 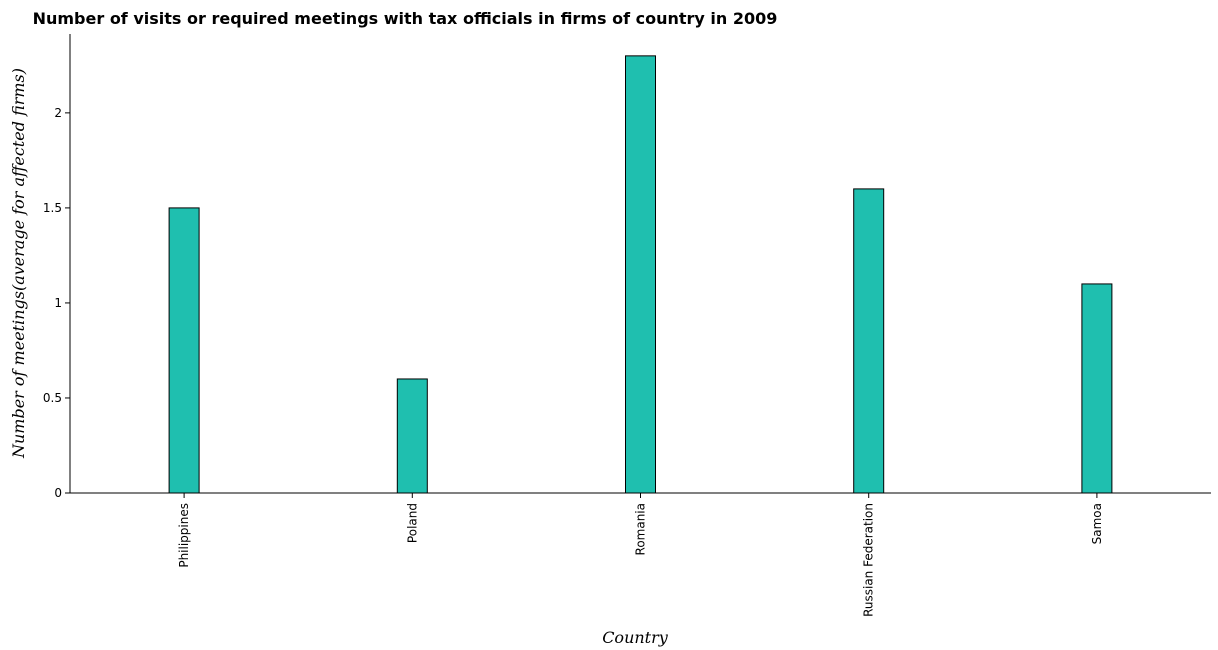 What do you see at coordinates (58, 113) in the screenshot?
I see `y-tick-label: 2` at bounding box center [58, 113].